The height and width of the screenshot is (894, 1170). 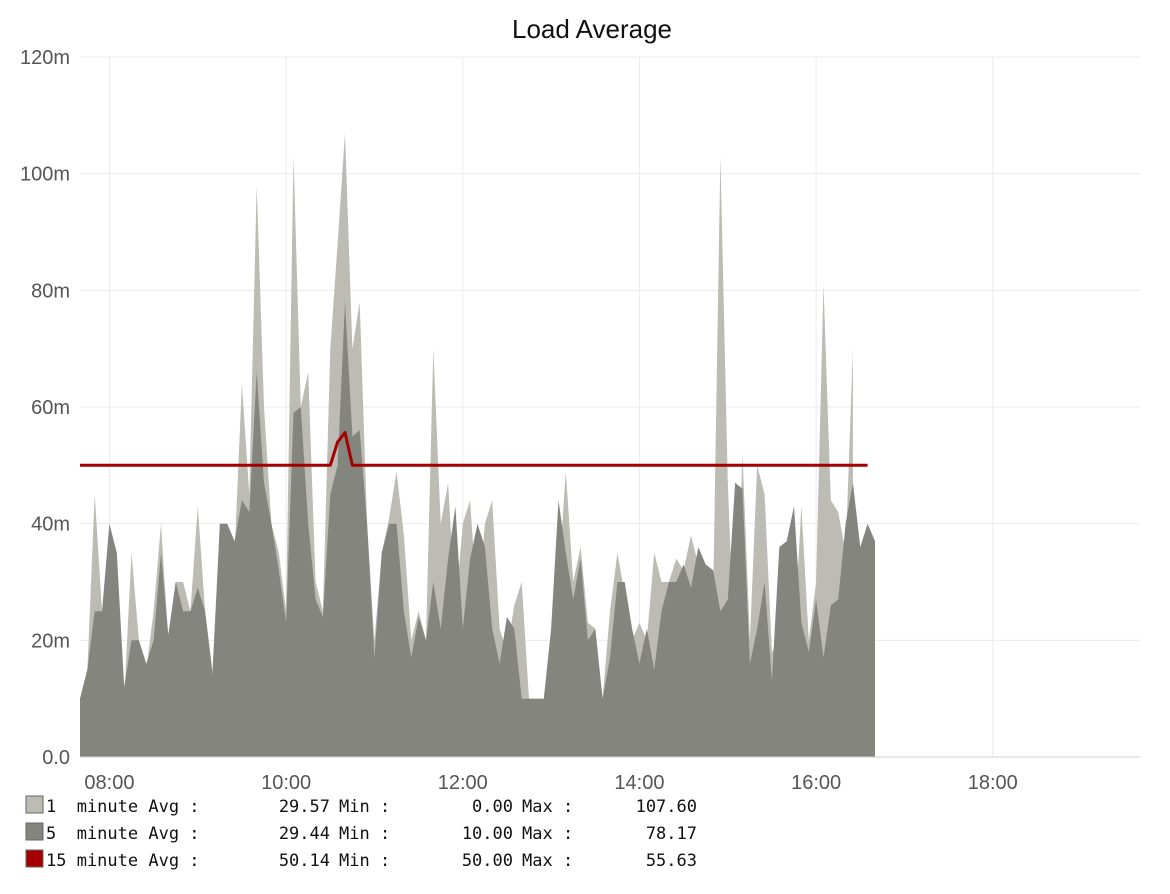 What do you see at coordinates (123, 834) in the screenshot?
I see `legend-label: 5 minute Avg :` at bounding box center [123, 834].